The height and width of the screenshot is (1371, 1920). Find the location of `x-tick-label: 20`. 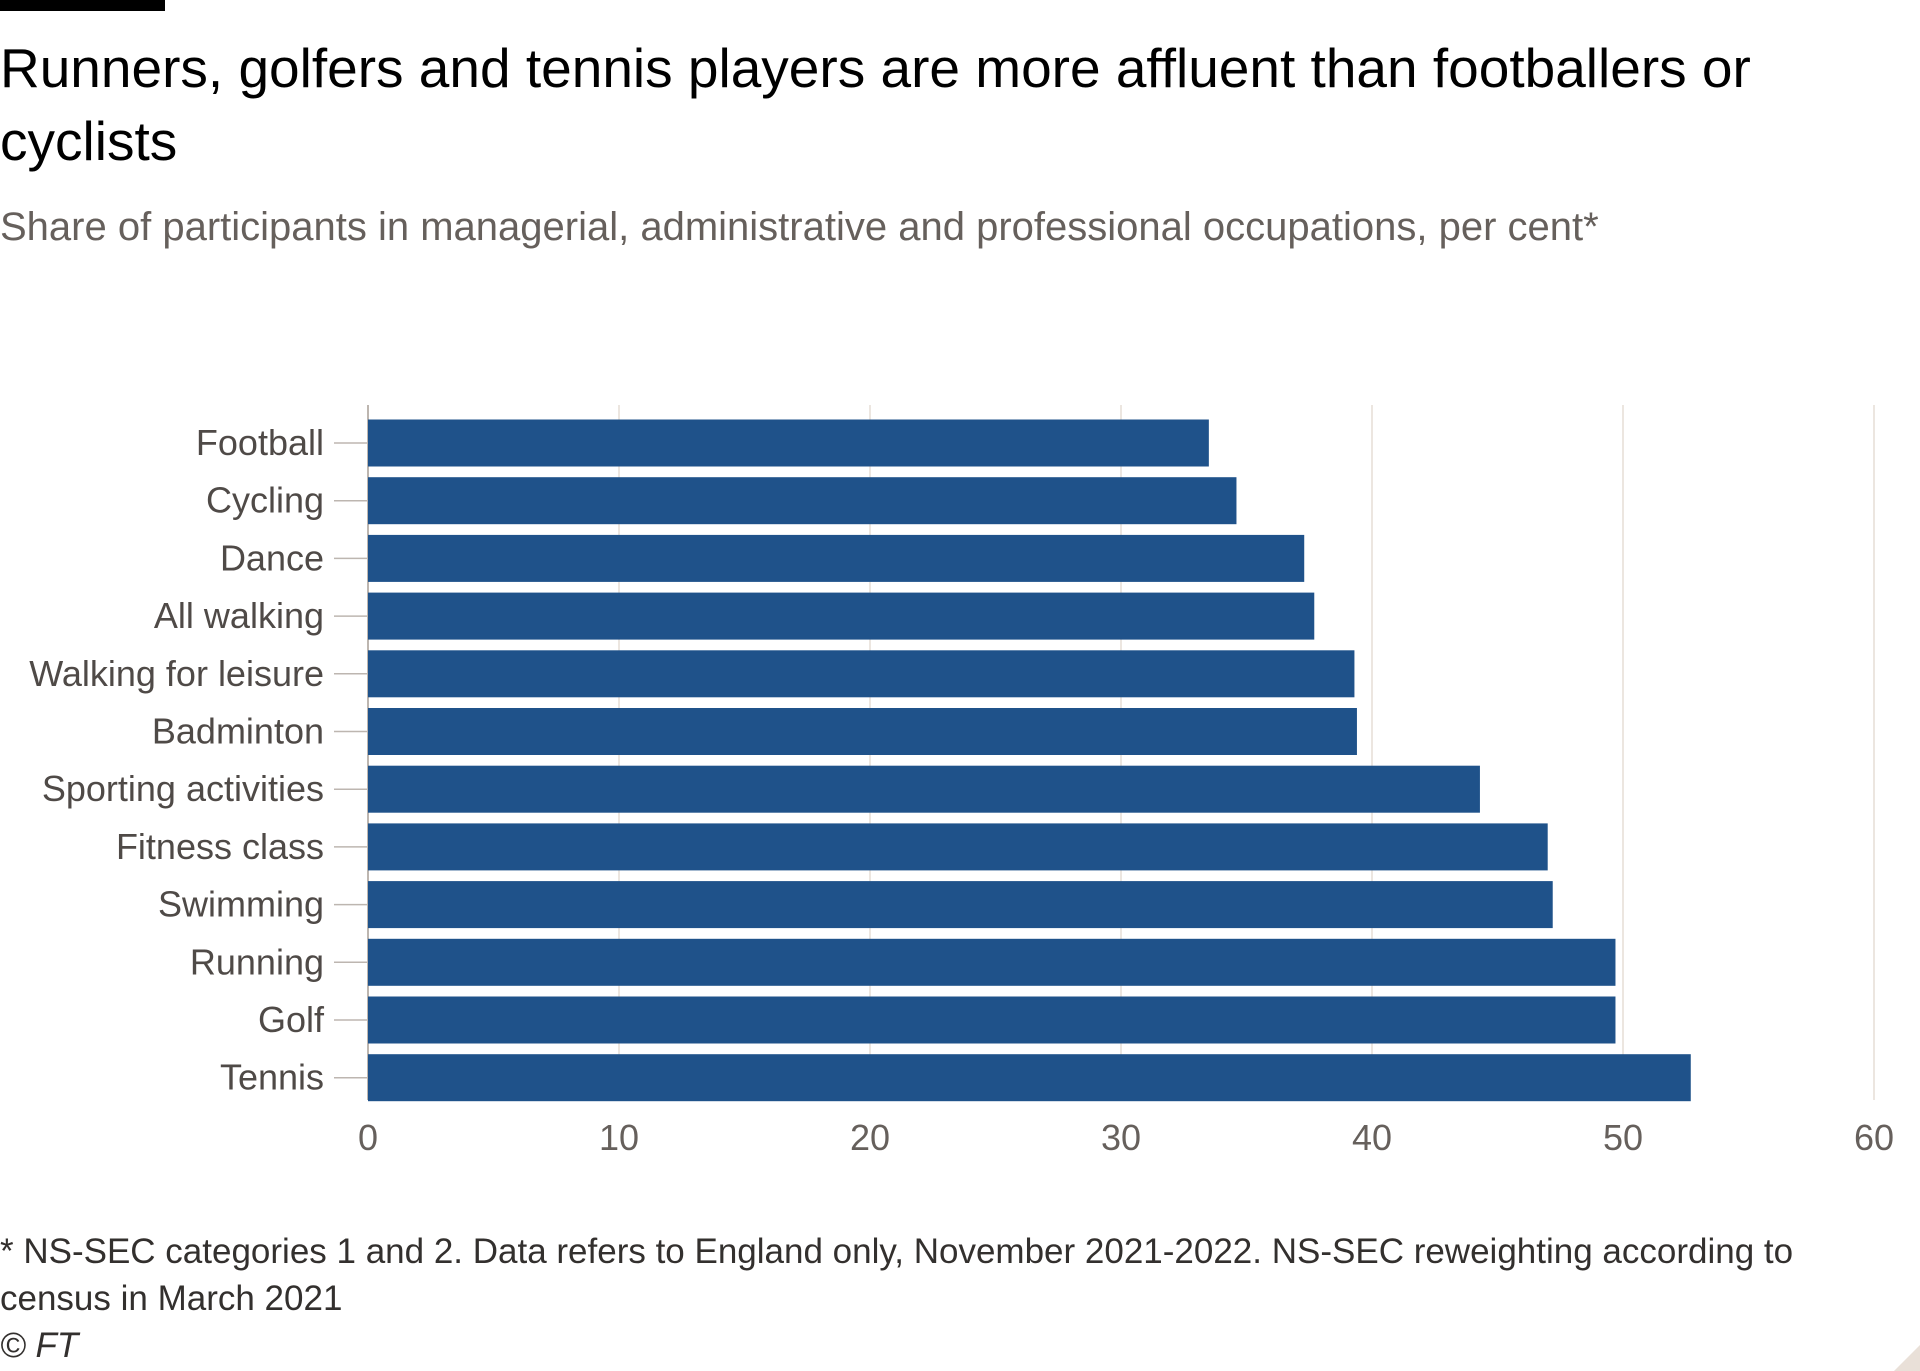

x-tick-label: 20 is located at coordinates (870, 1137).